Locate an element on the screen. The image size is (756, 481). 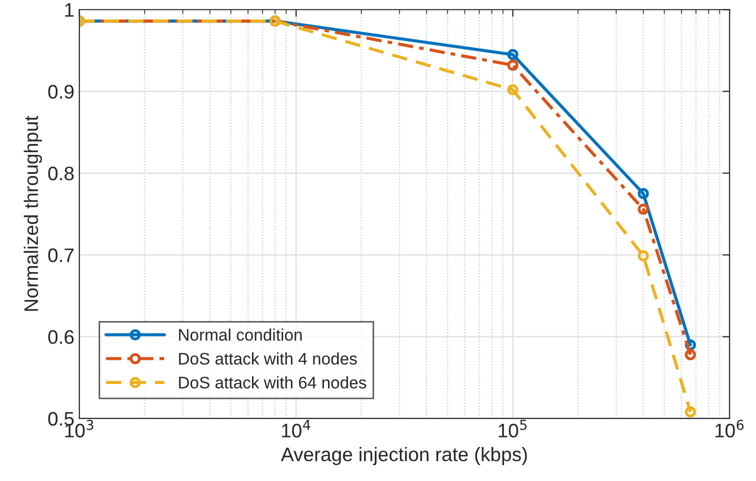
y-tick-label: 0.8 is located at coordinates (61, 173).